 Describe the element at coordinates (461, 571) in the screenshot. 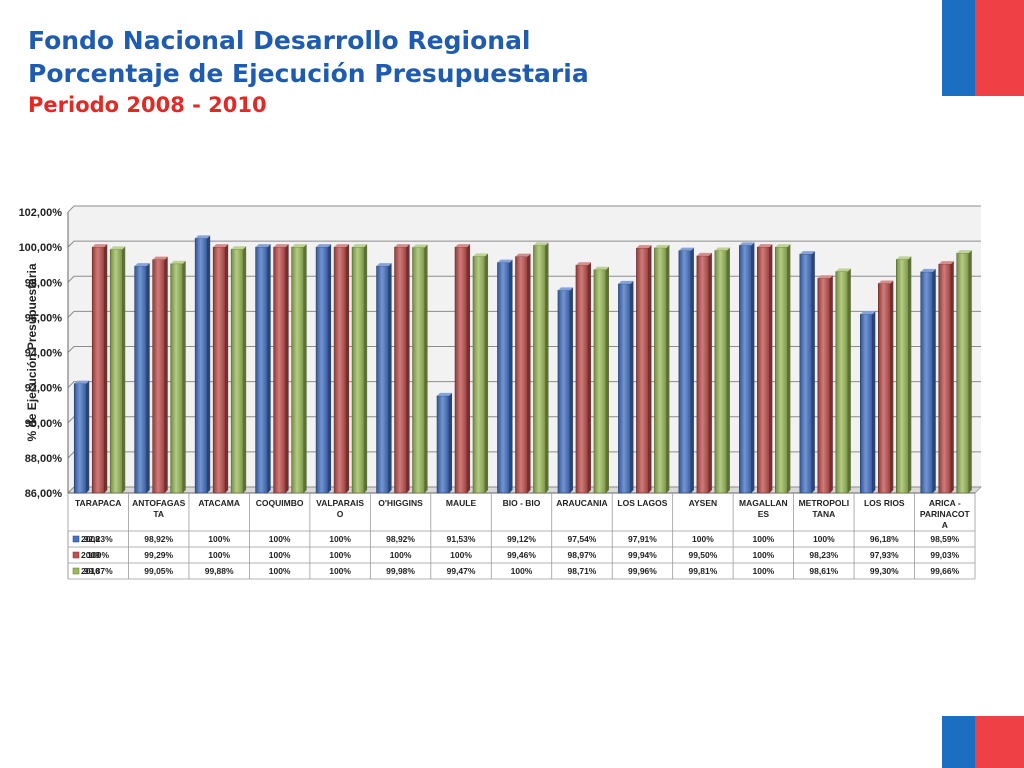

I see `data-table-value: 99,47%` at that location.